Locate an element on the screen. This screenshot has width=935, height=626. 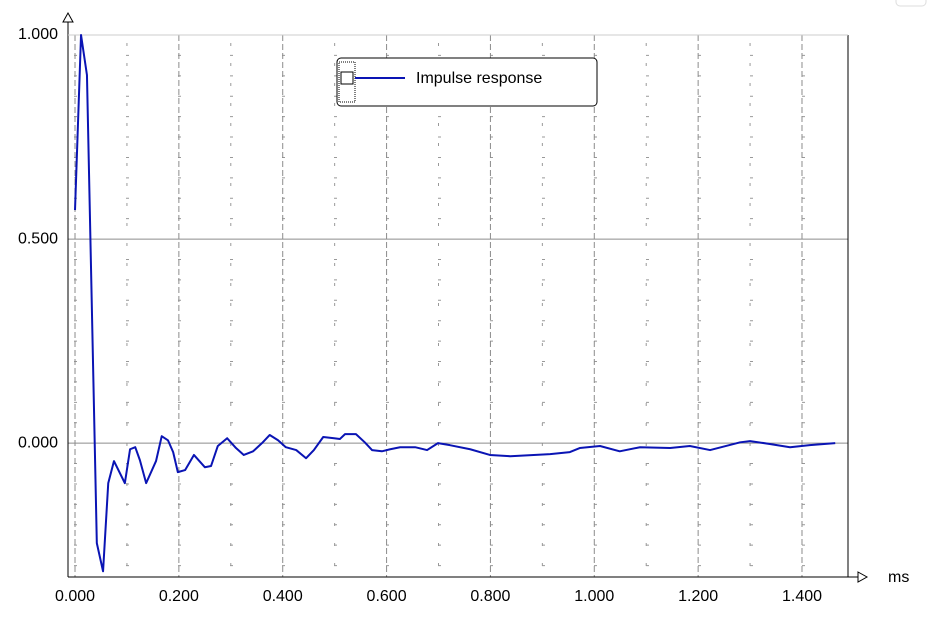
legend-label: Impulse response is located at coordinates (479, 78).